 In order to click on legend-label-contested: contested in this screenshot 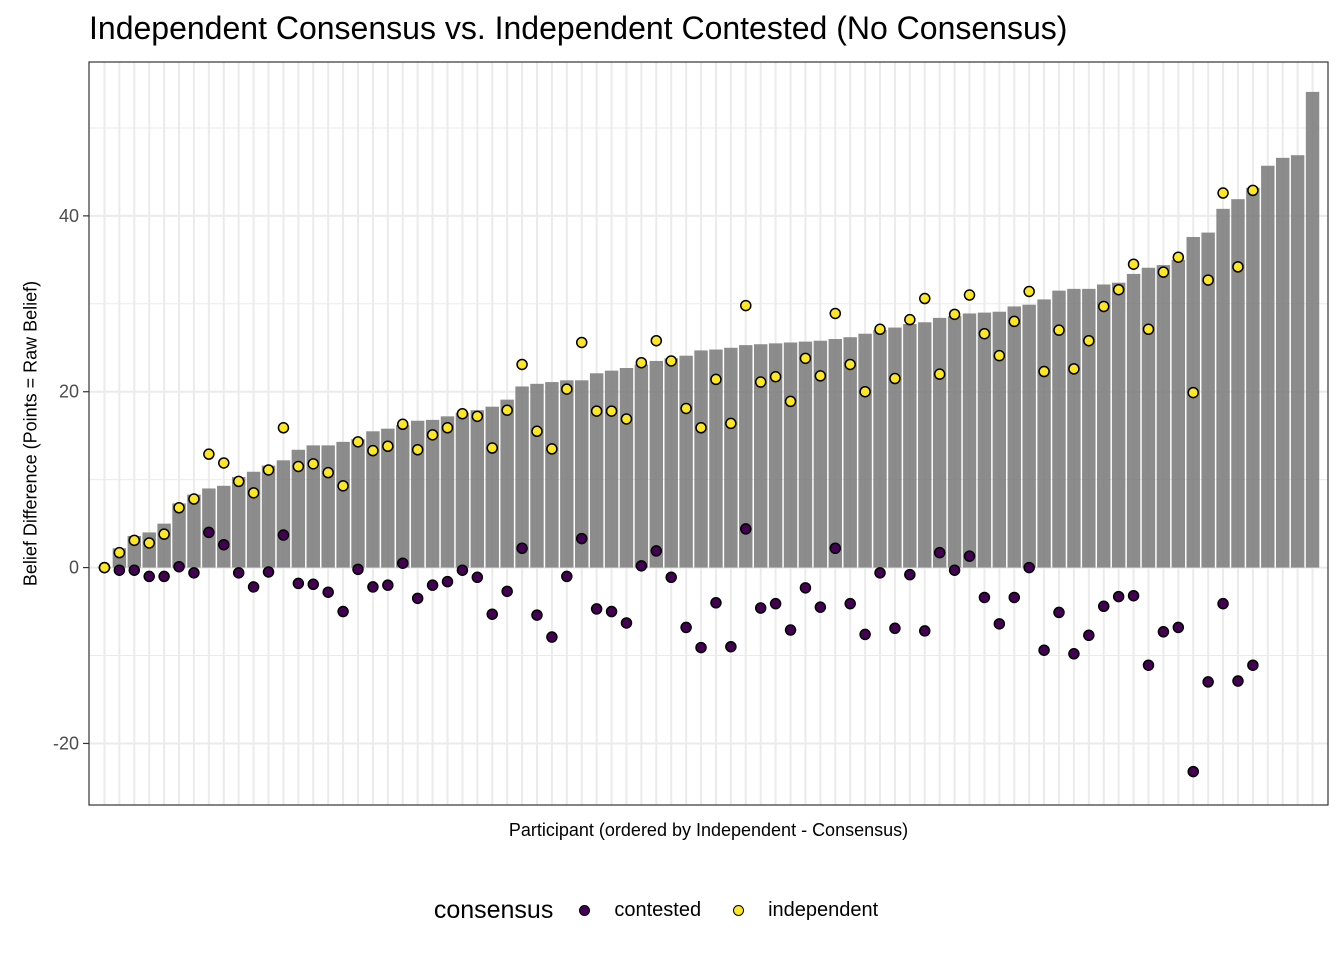, I will do `click(658, 909)`.